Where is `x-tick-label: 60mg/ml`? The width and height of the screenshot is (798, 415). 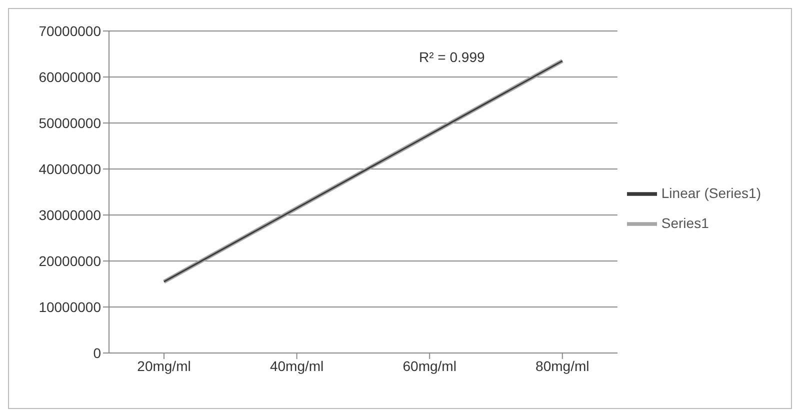 x-tick-label: 60mg/ml is located at coordinates (429, 366).